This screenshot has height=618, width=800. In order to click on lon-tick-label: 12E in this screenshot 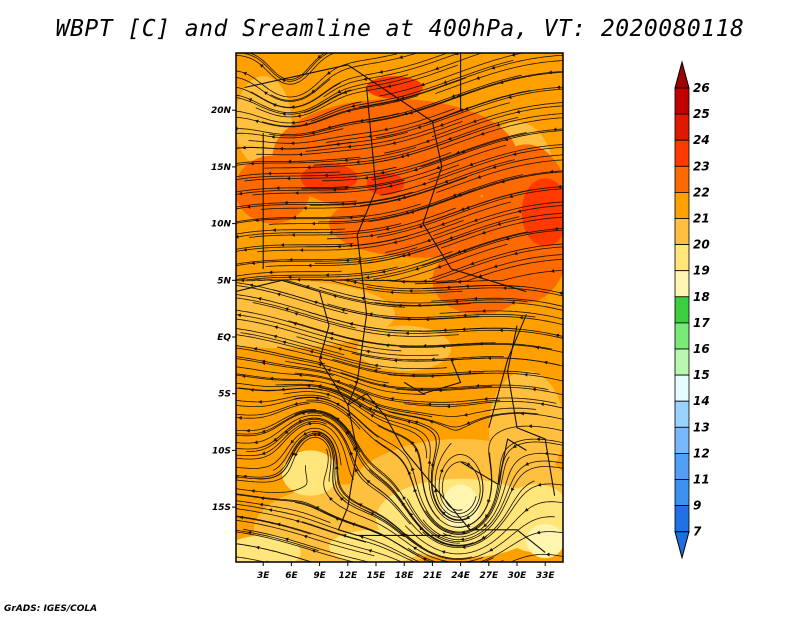, I will do `click(348, 576)`.